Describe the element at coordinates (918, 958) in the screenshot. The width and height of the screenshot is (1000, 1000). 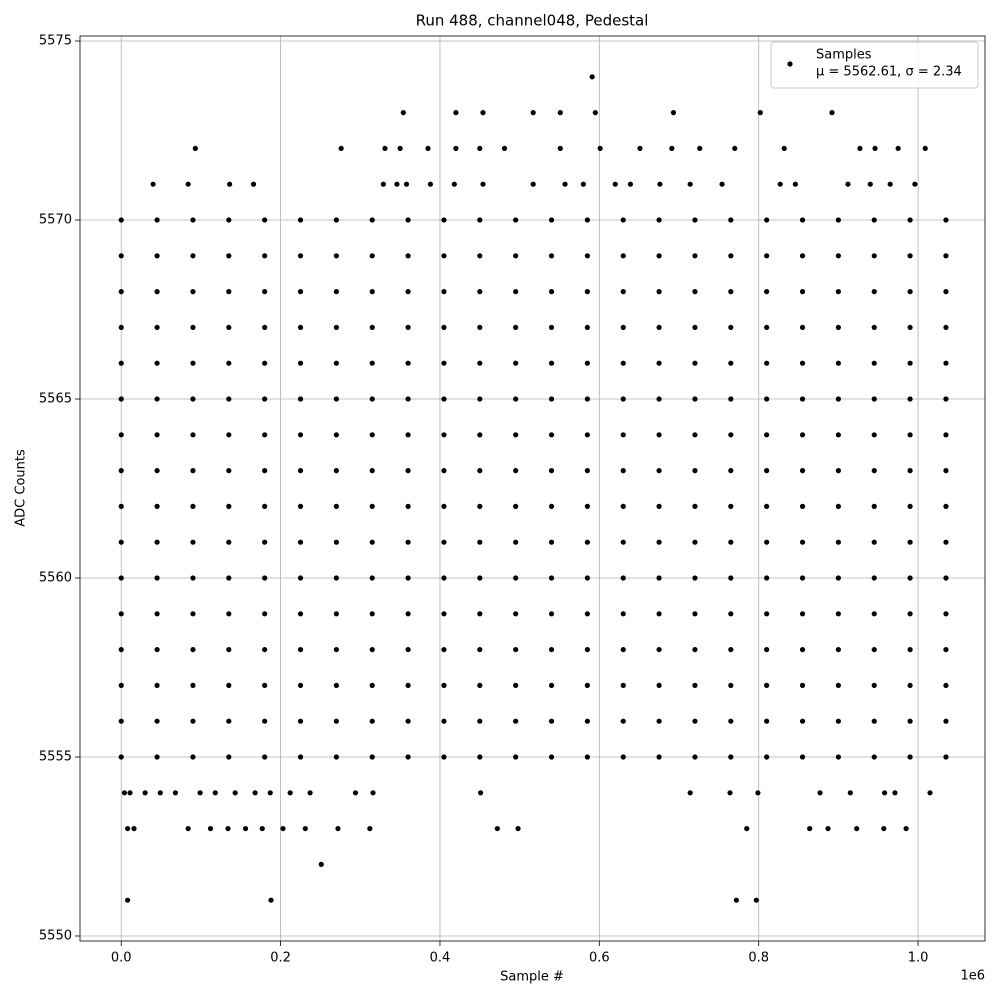
I see `x-tick-label: 1.0` at that location.